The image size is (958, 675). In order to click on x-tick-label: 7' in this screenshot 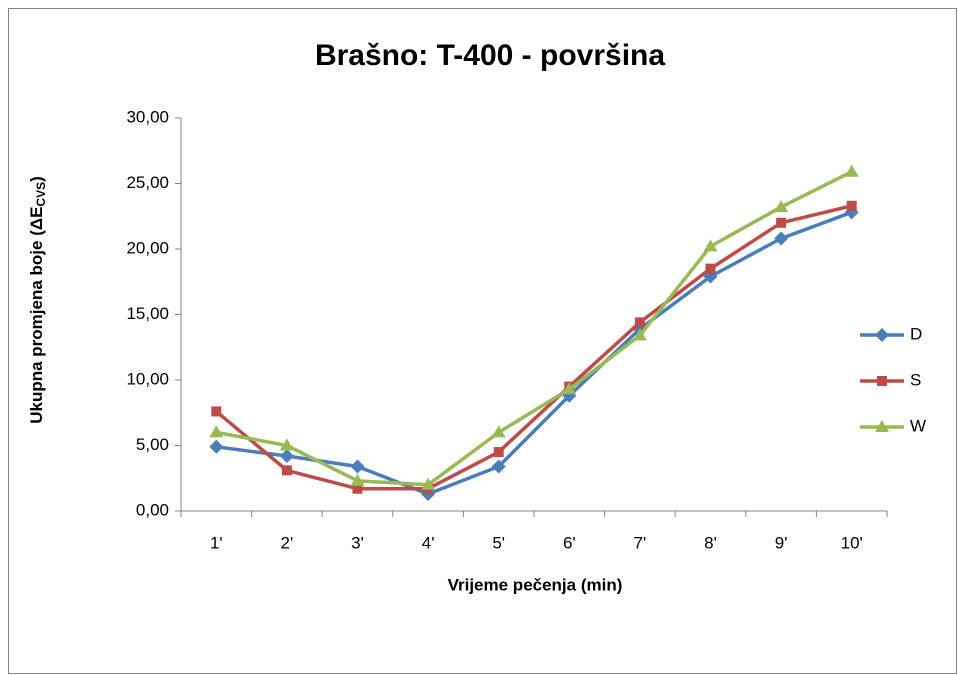, I will do `click(640, 542)`.